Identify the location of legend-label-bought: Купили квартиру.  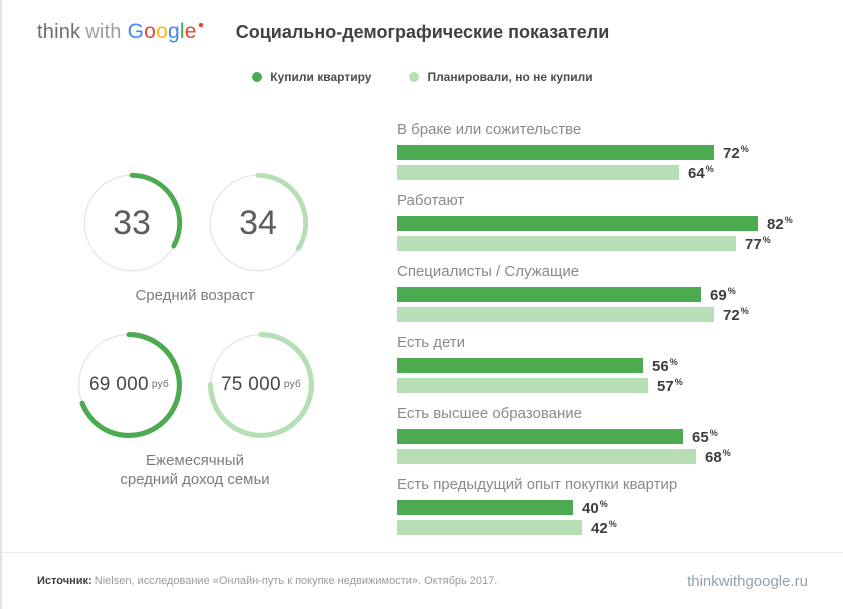
(321, 77).